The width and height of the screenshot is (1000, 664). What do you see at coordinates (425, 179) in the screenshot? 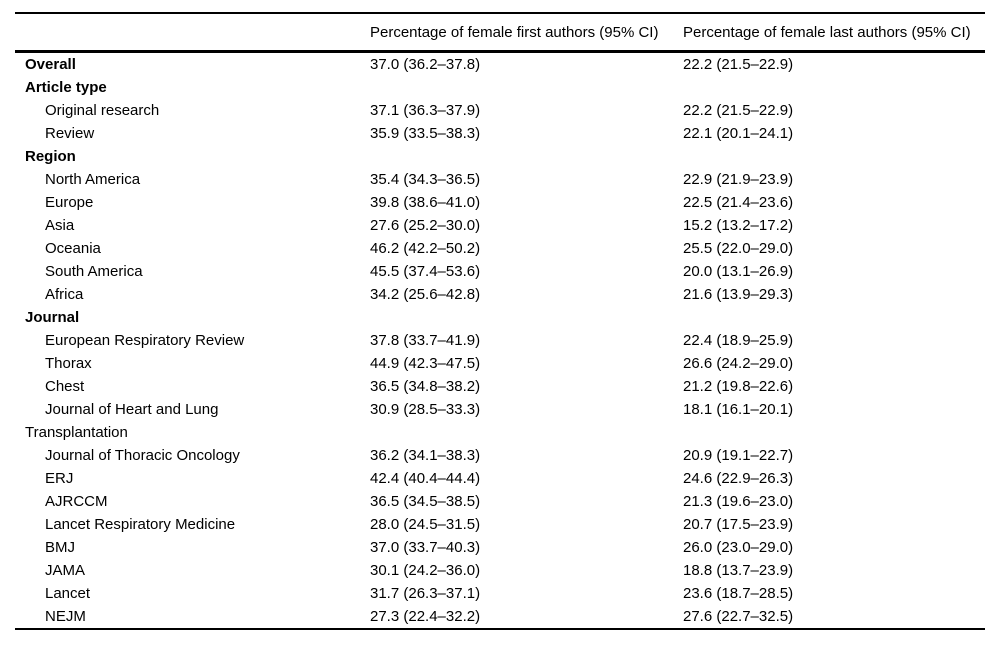
I see `first-authors-value: 35.4 (34.3–36.5)` at bounding box center [425, 179].